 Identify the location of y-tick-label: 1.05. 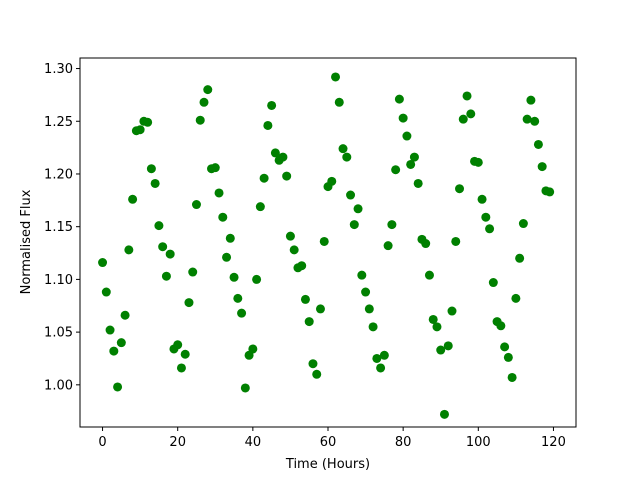
(58, 333).